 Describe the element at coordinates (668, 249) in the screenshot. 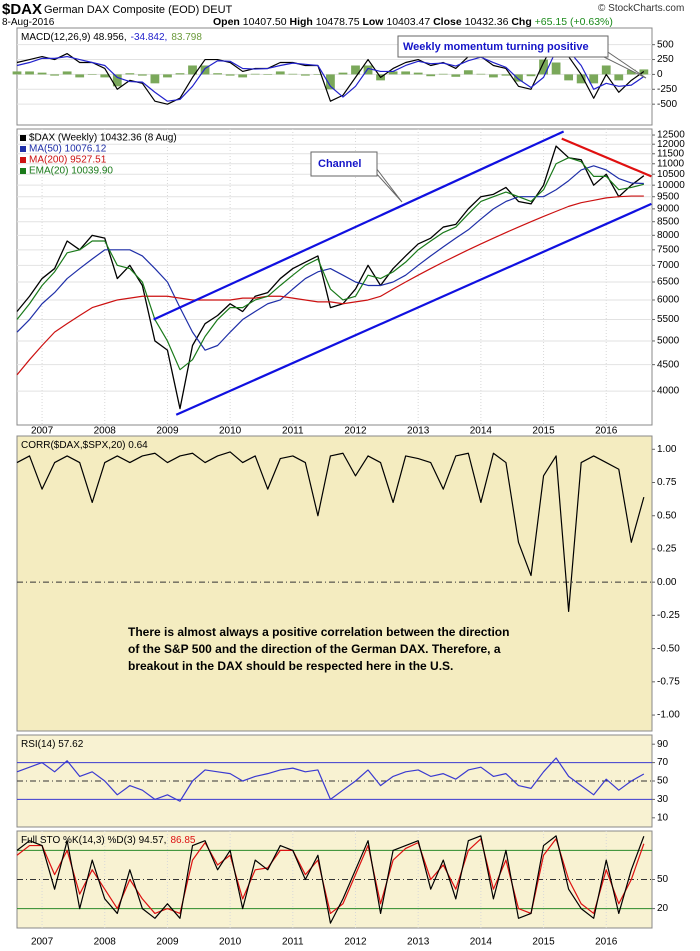

I see `y-tick-label: 7500` at that location.